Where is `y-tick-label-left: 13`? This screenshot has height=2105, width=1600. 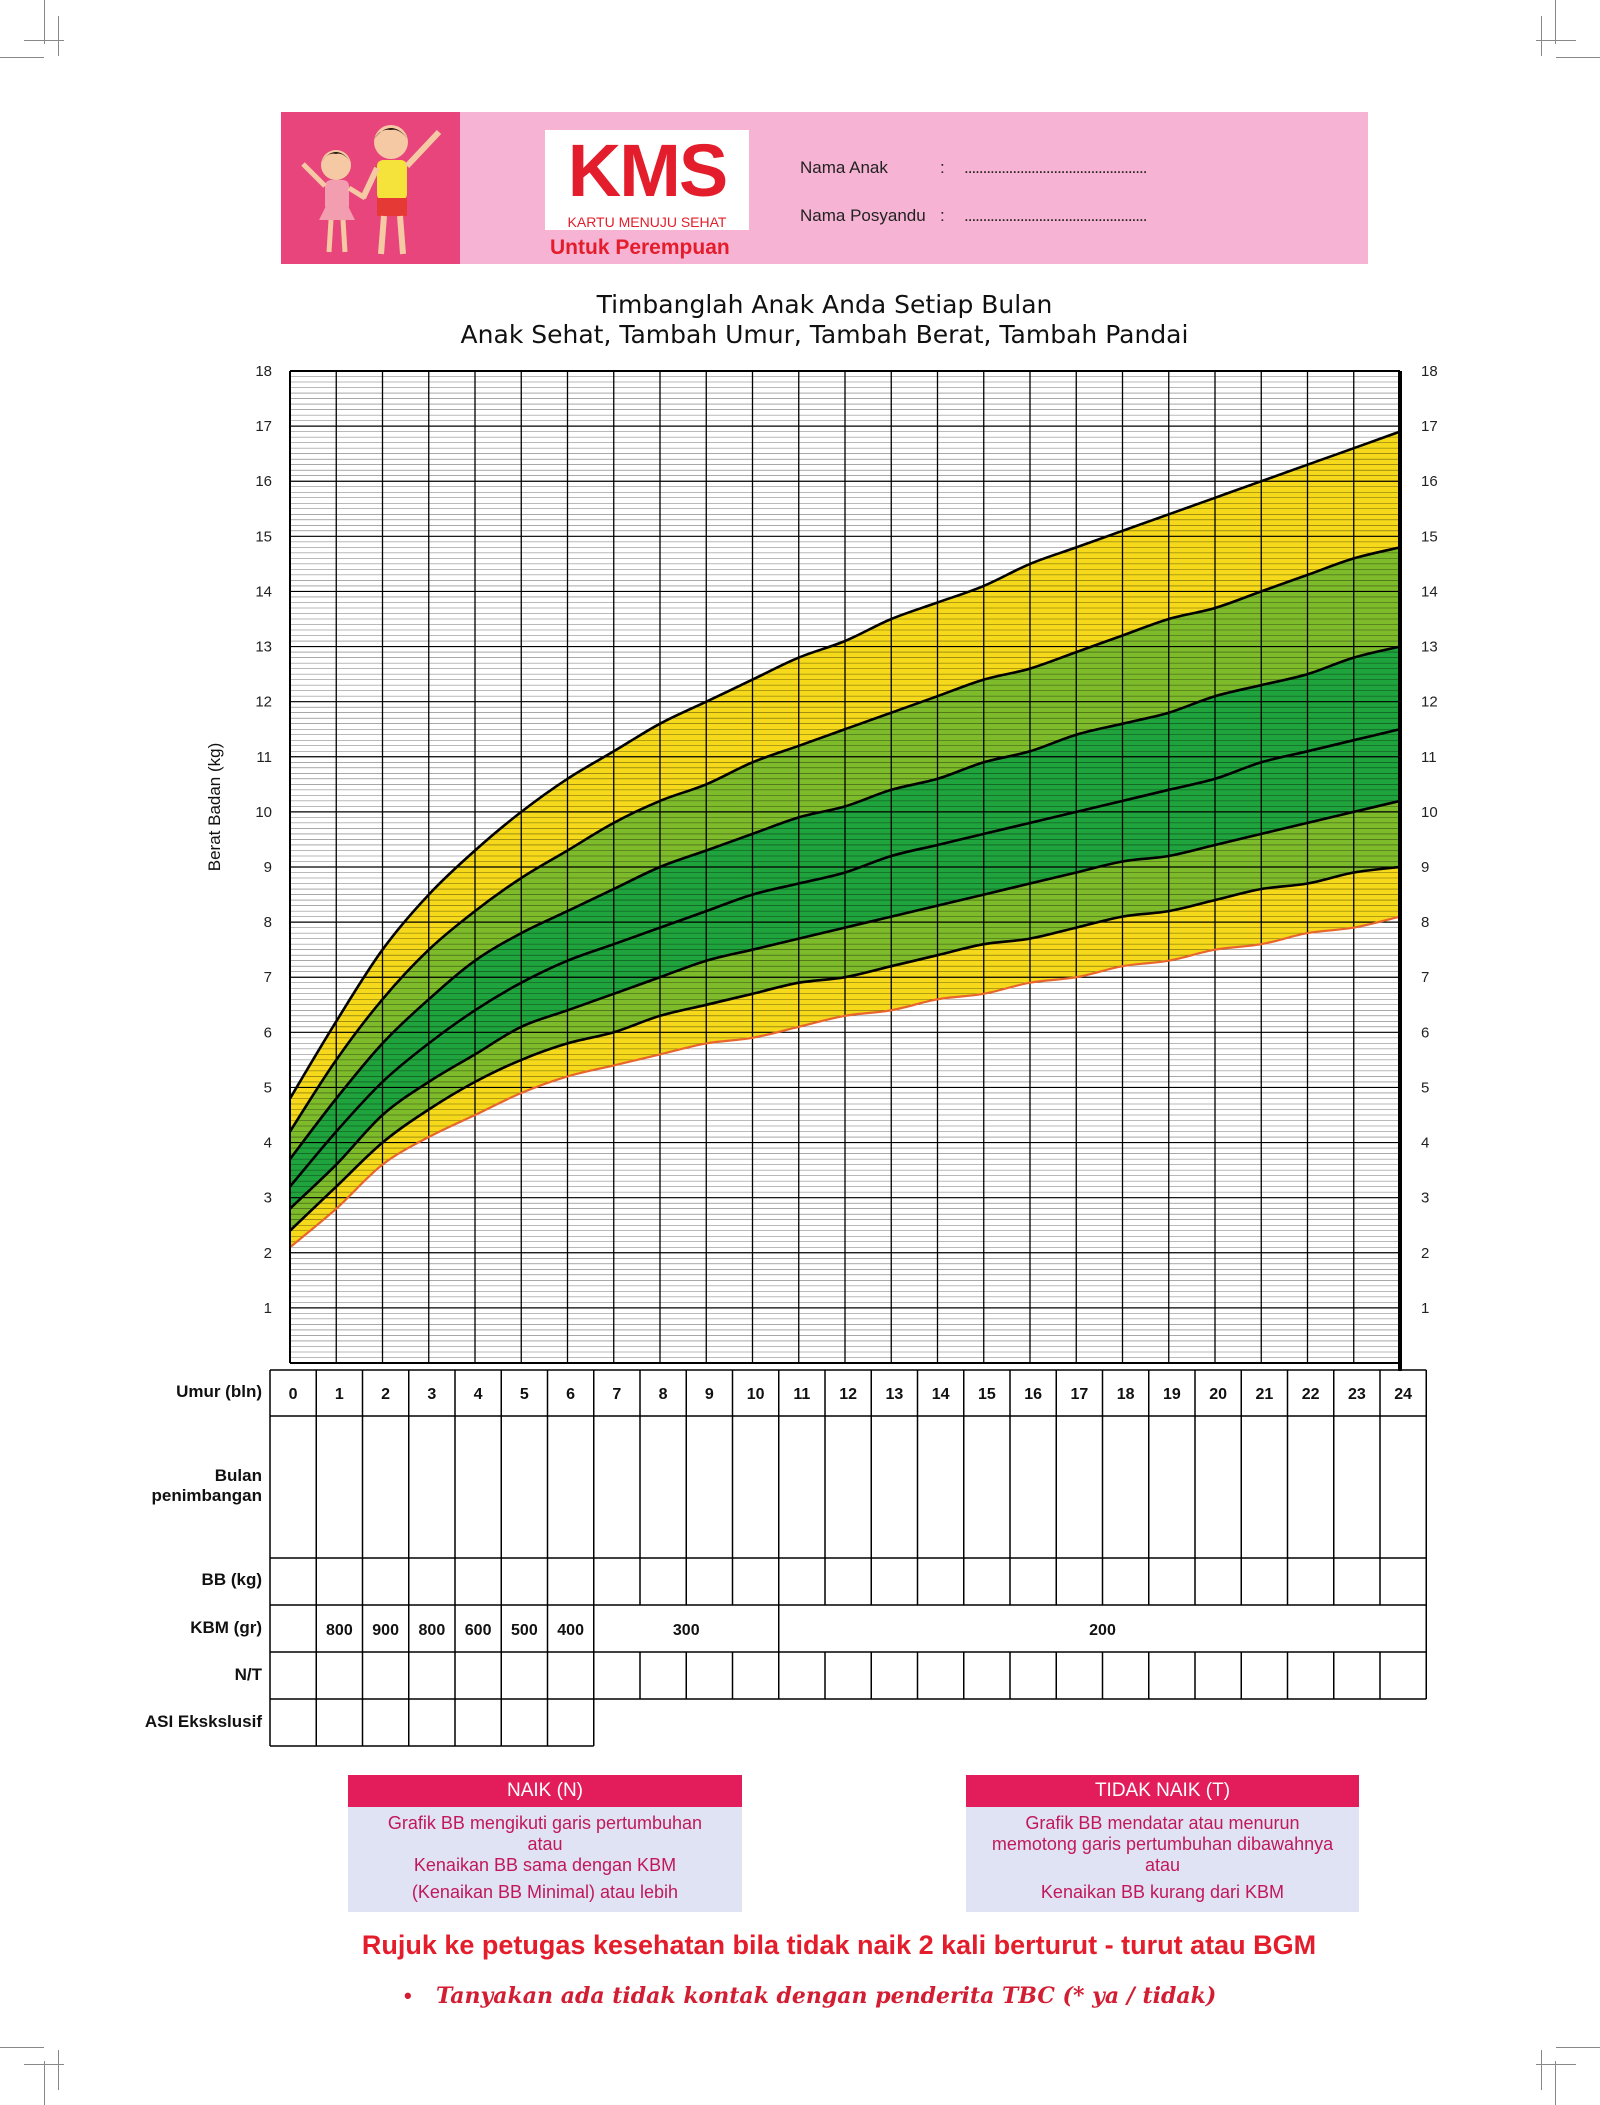
y-tick-label-left: 13 is located at coordinates (263, 647).